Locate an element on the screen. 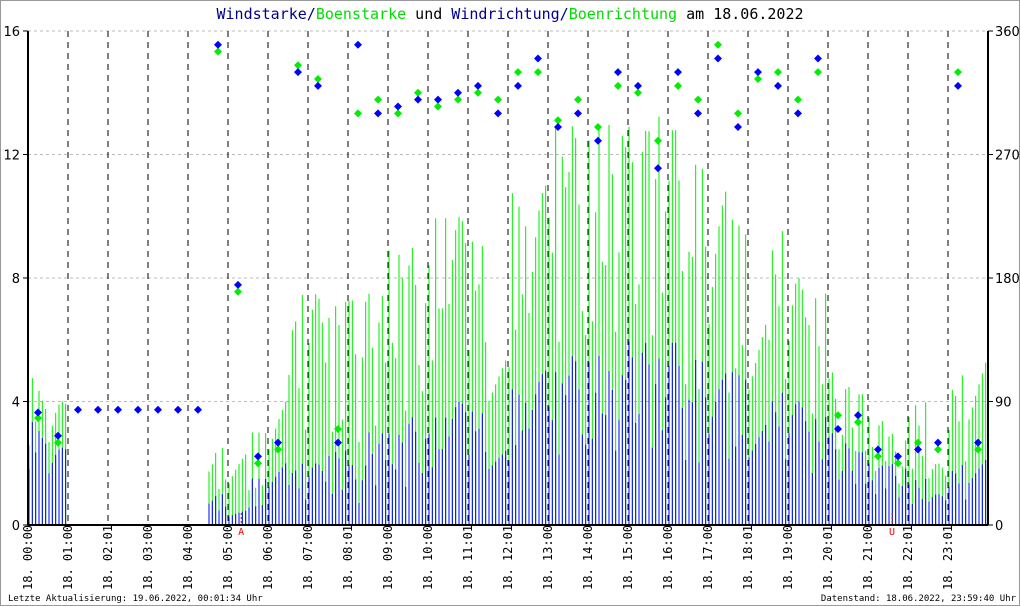  x-tick-label: 18. 00:00 is located at coordinates (28, 557).